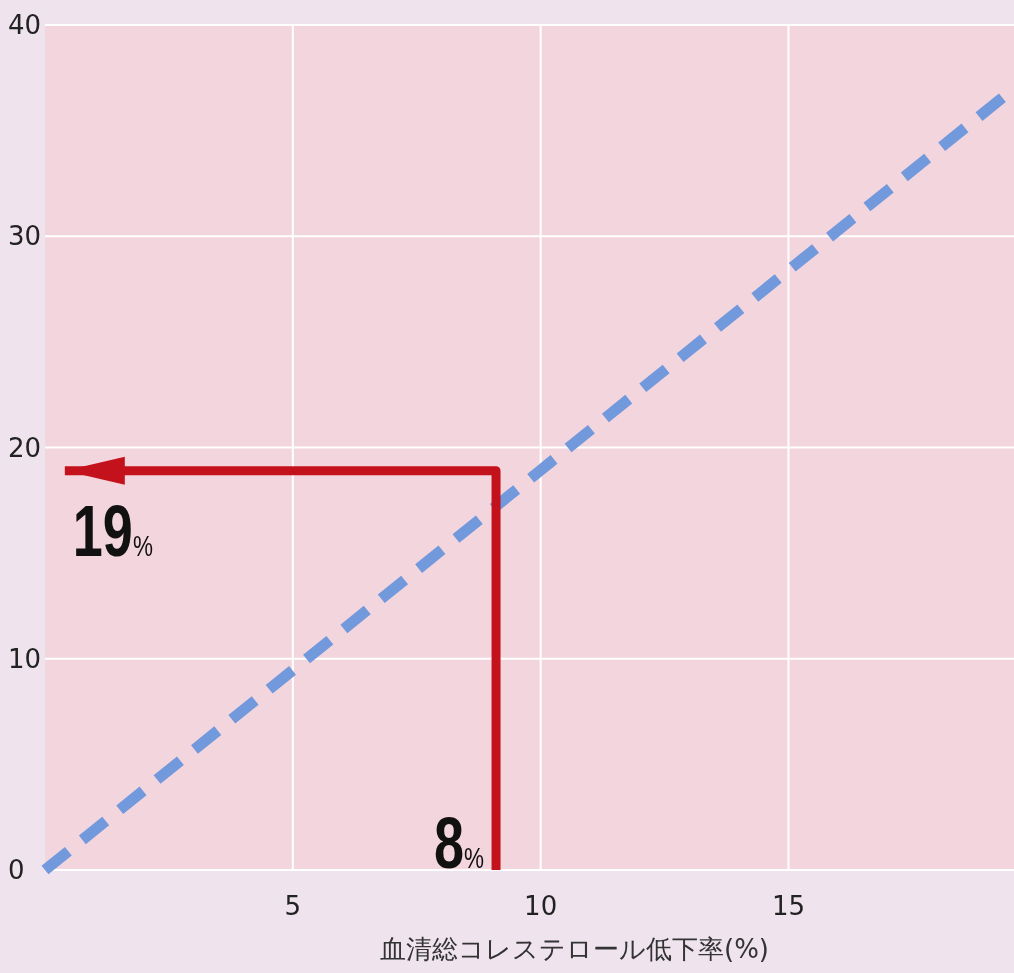 Image resolution: width=1014 pixels, height=973 pixels. Describe the element at coordinates (25, 25) in the screenshot. I see `y-tick-label: 40` at that location.